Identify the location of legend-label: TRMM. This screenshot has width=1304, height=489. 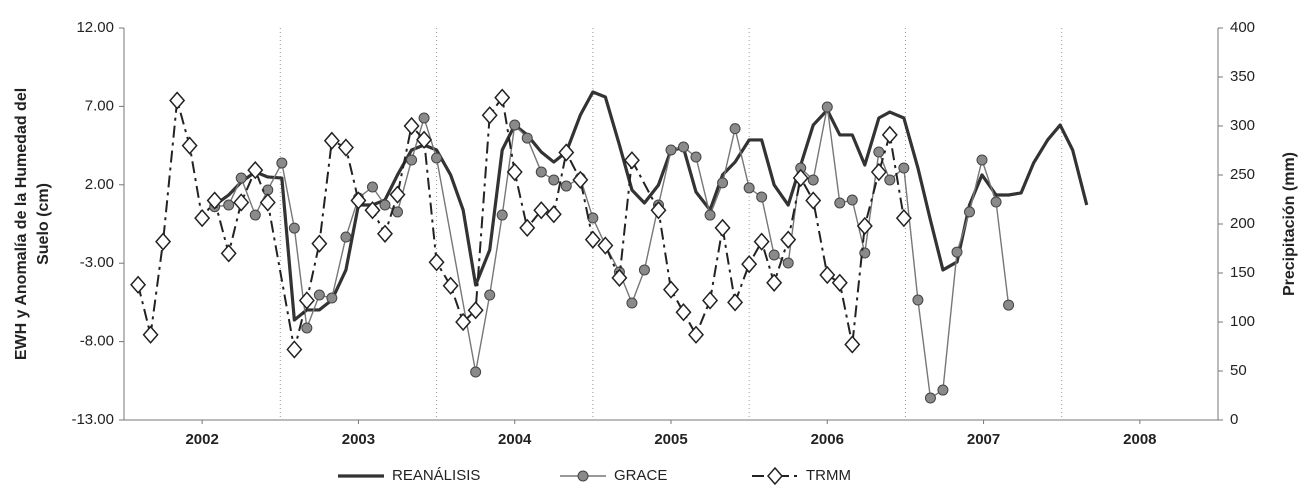
(828, 475).